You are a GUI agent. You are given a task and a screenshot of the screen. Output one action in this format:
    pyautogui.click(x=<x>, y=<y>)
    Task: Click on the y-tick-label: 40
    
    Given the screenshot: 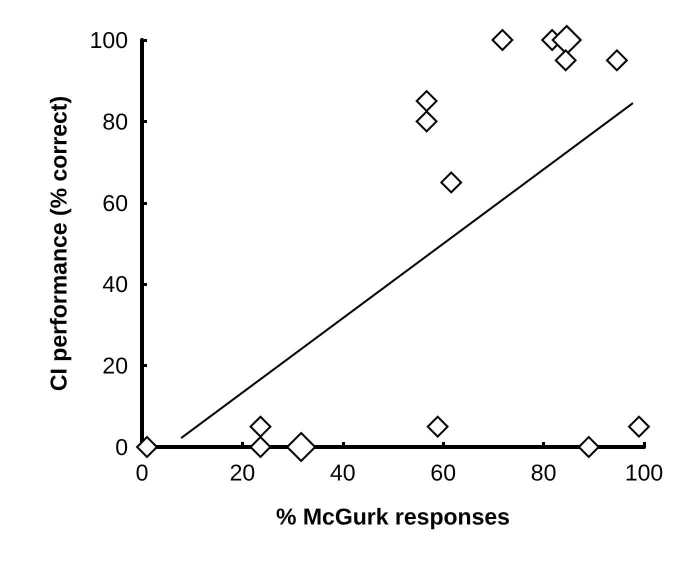 What is the action you would take?
    pyautogui.click(x=115, y=284)
    